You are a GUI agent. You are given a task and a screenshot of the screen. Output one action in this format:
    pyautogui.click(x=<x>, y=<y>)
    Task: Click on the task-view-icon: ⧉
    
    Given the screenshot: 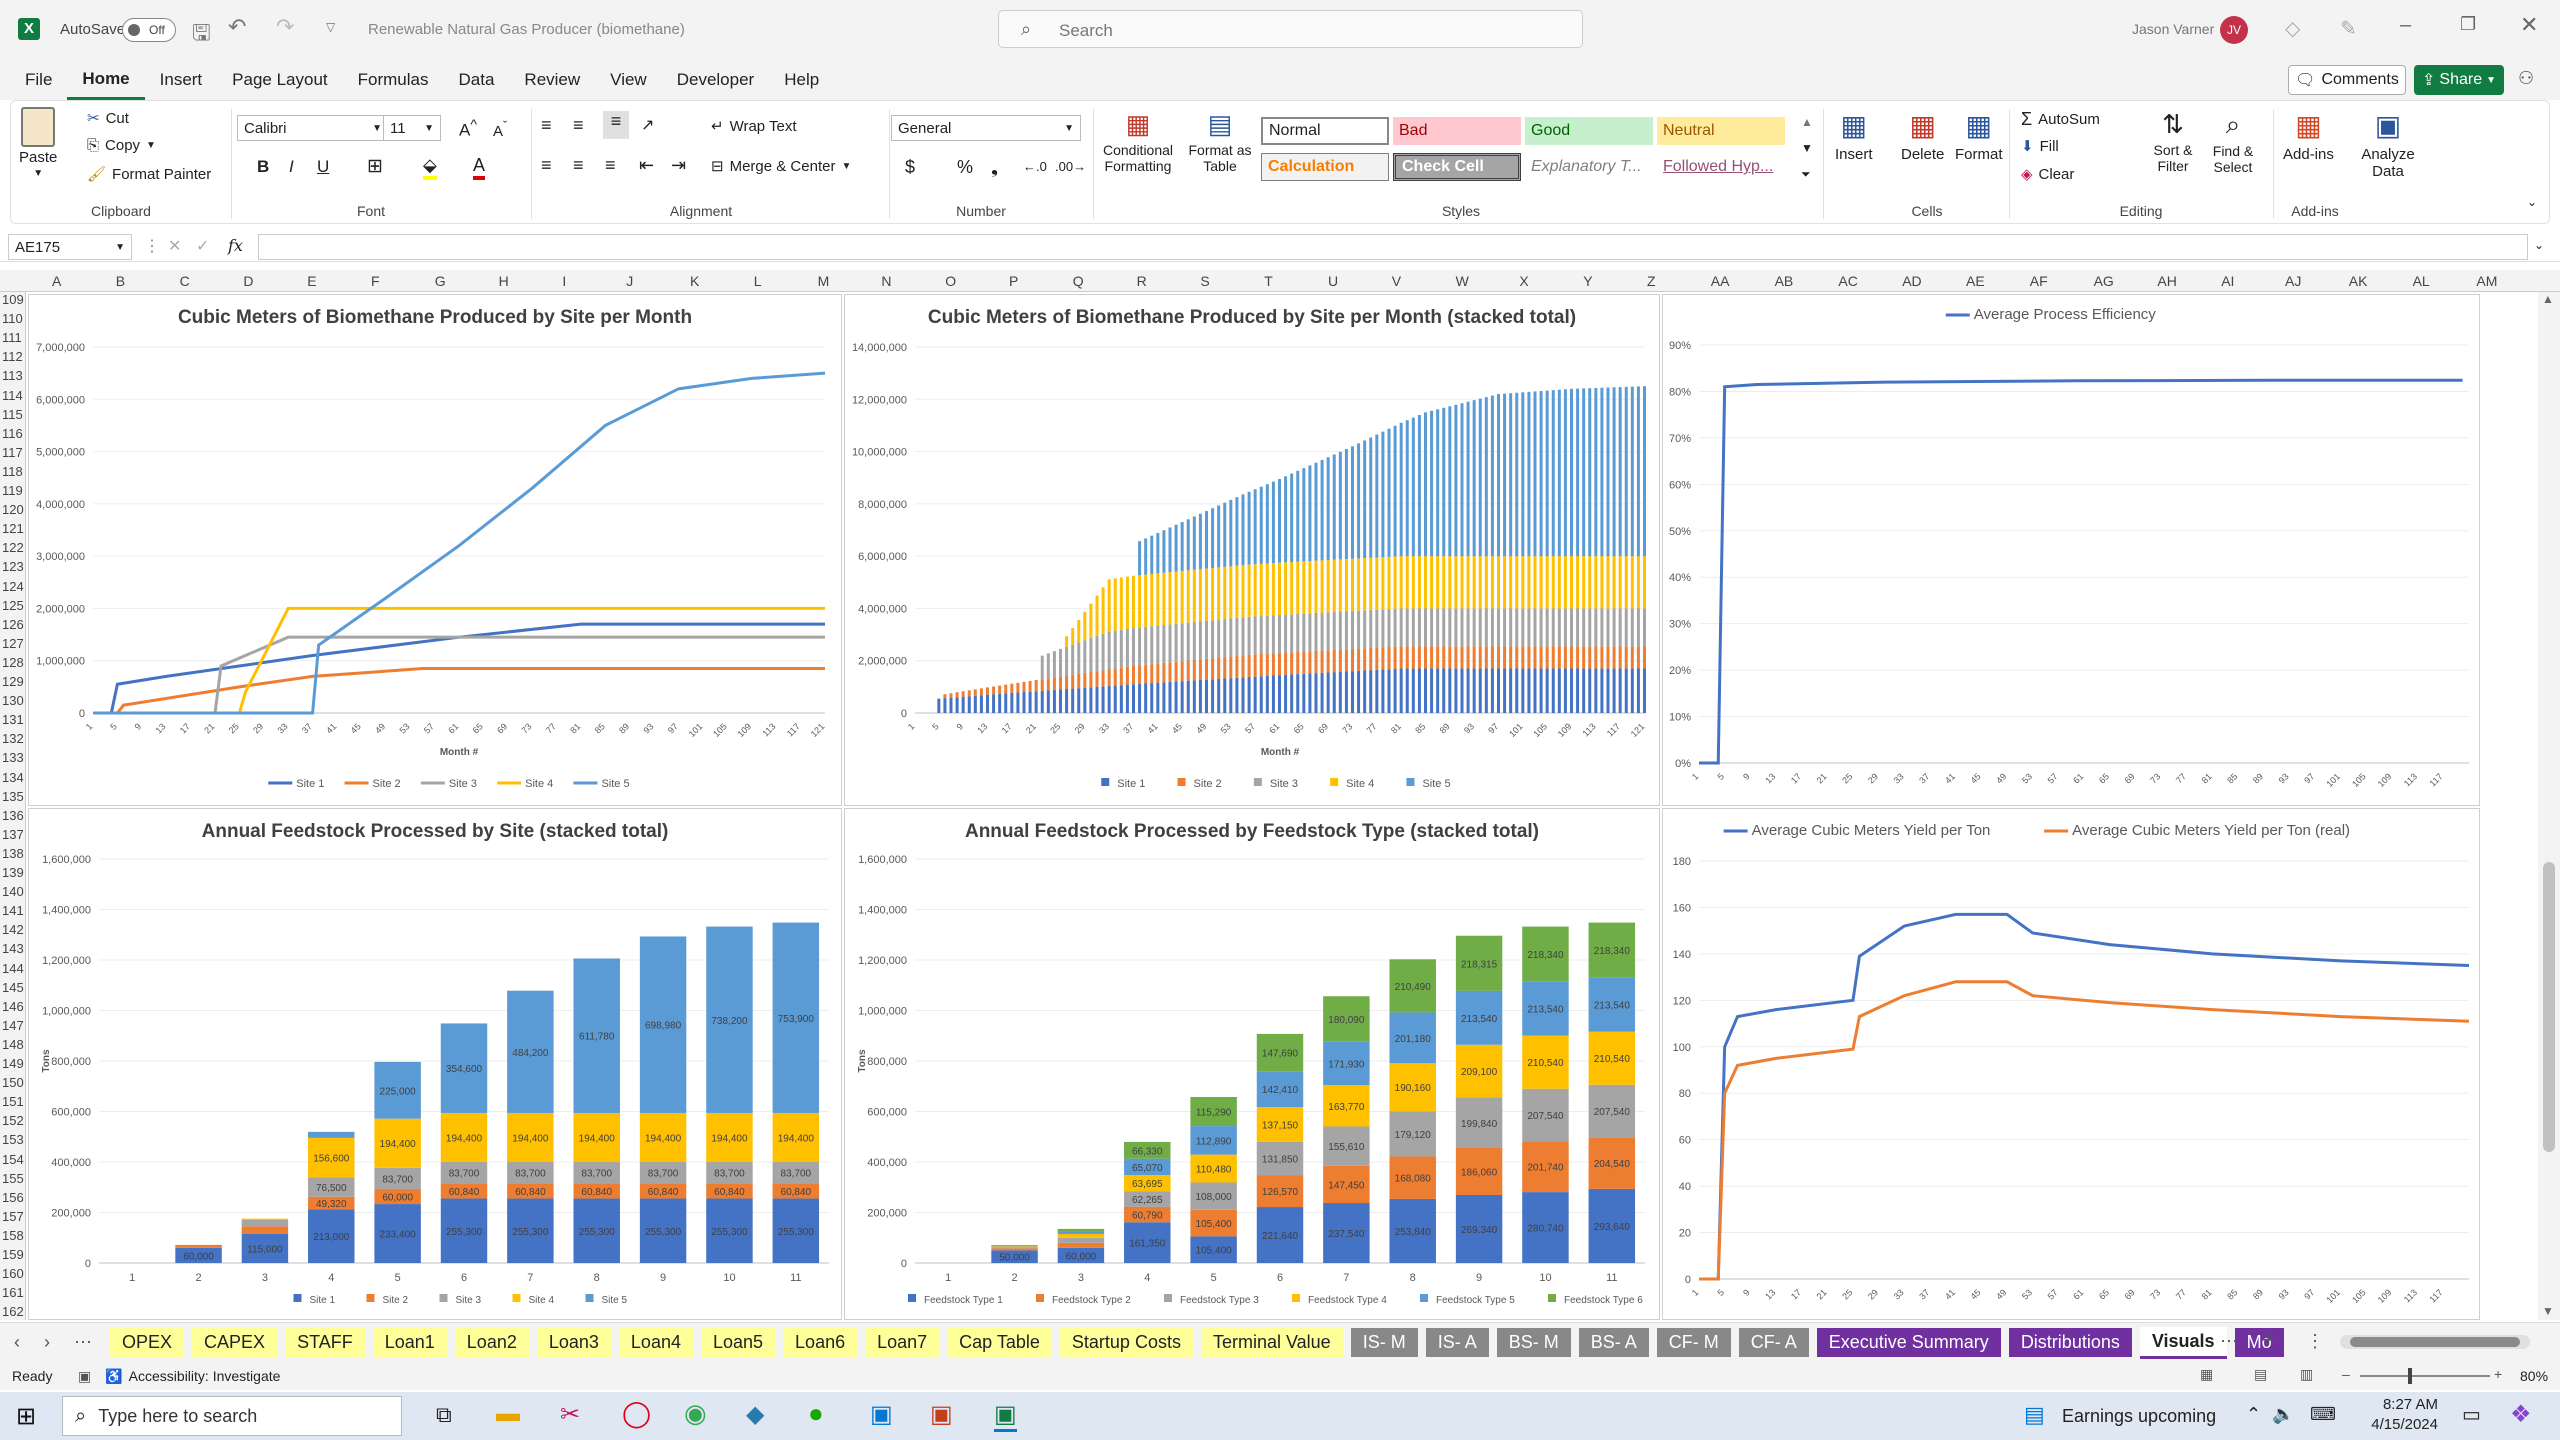 What is the action you would take?
    pyautogui.click(x=444, y=1414)
    